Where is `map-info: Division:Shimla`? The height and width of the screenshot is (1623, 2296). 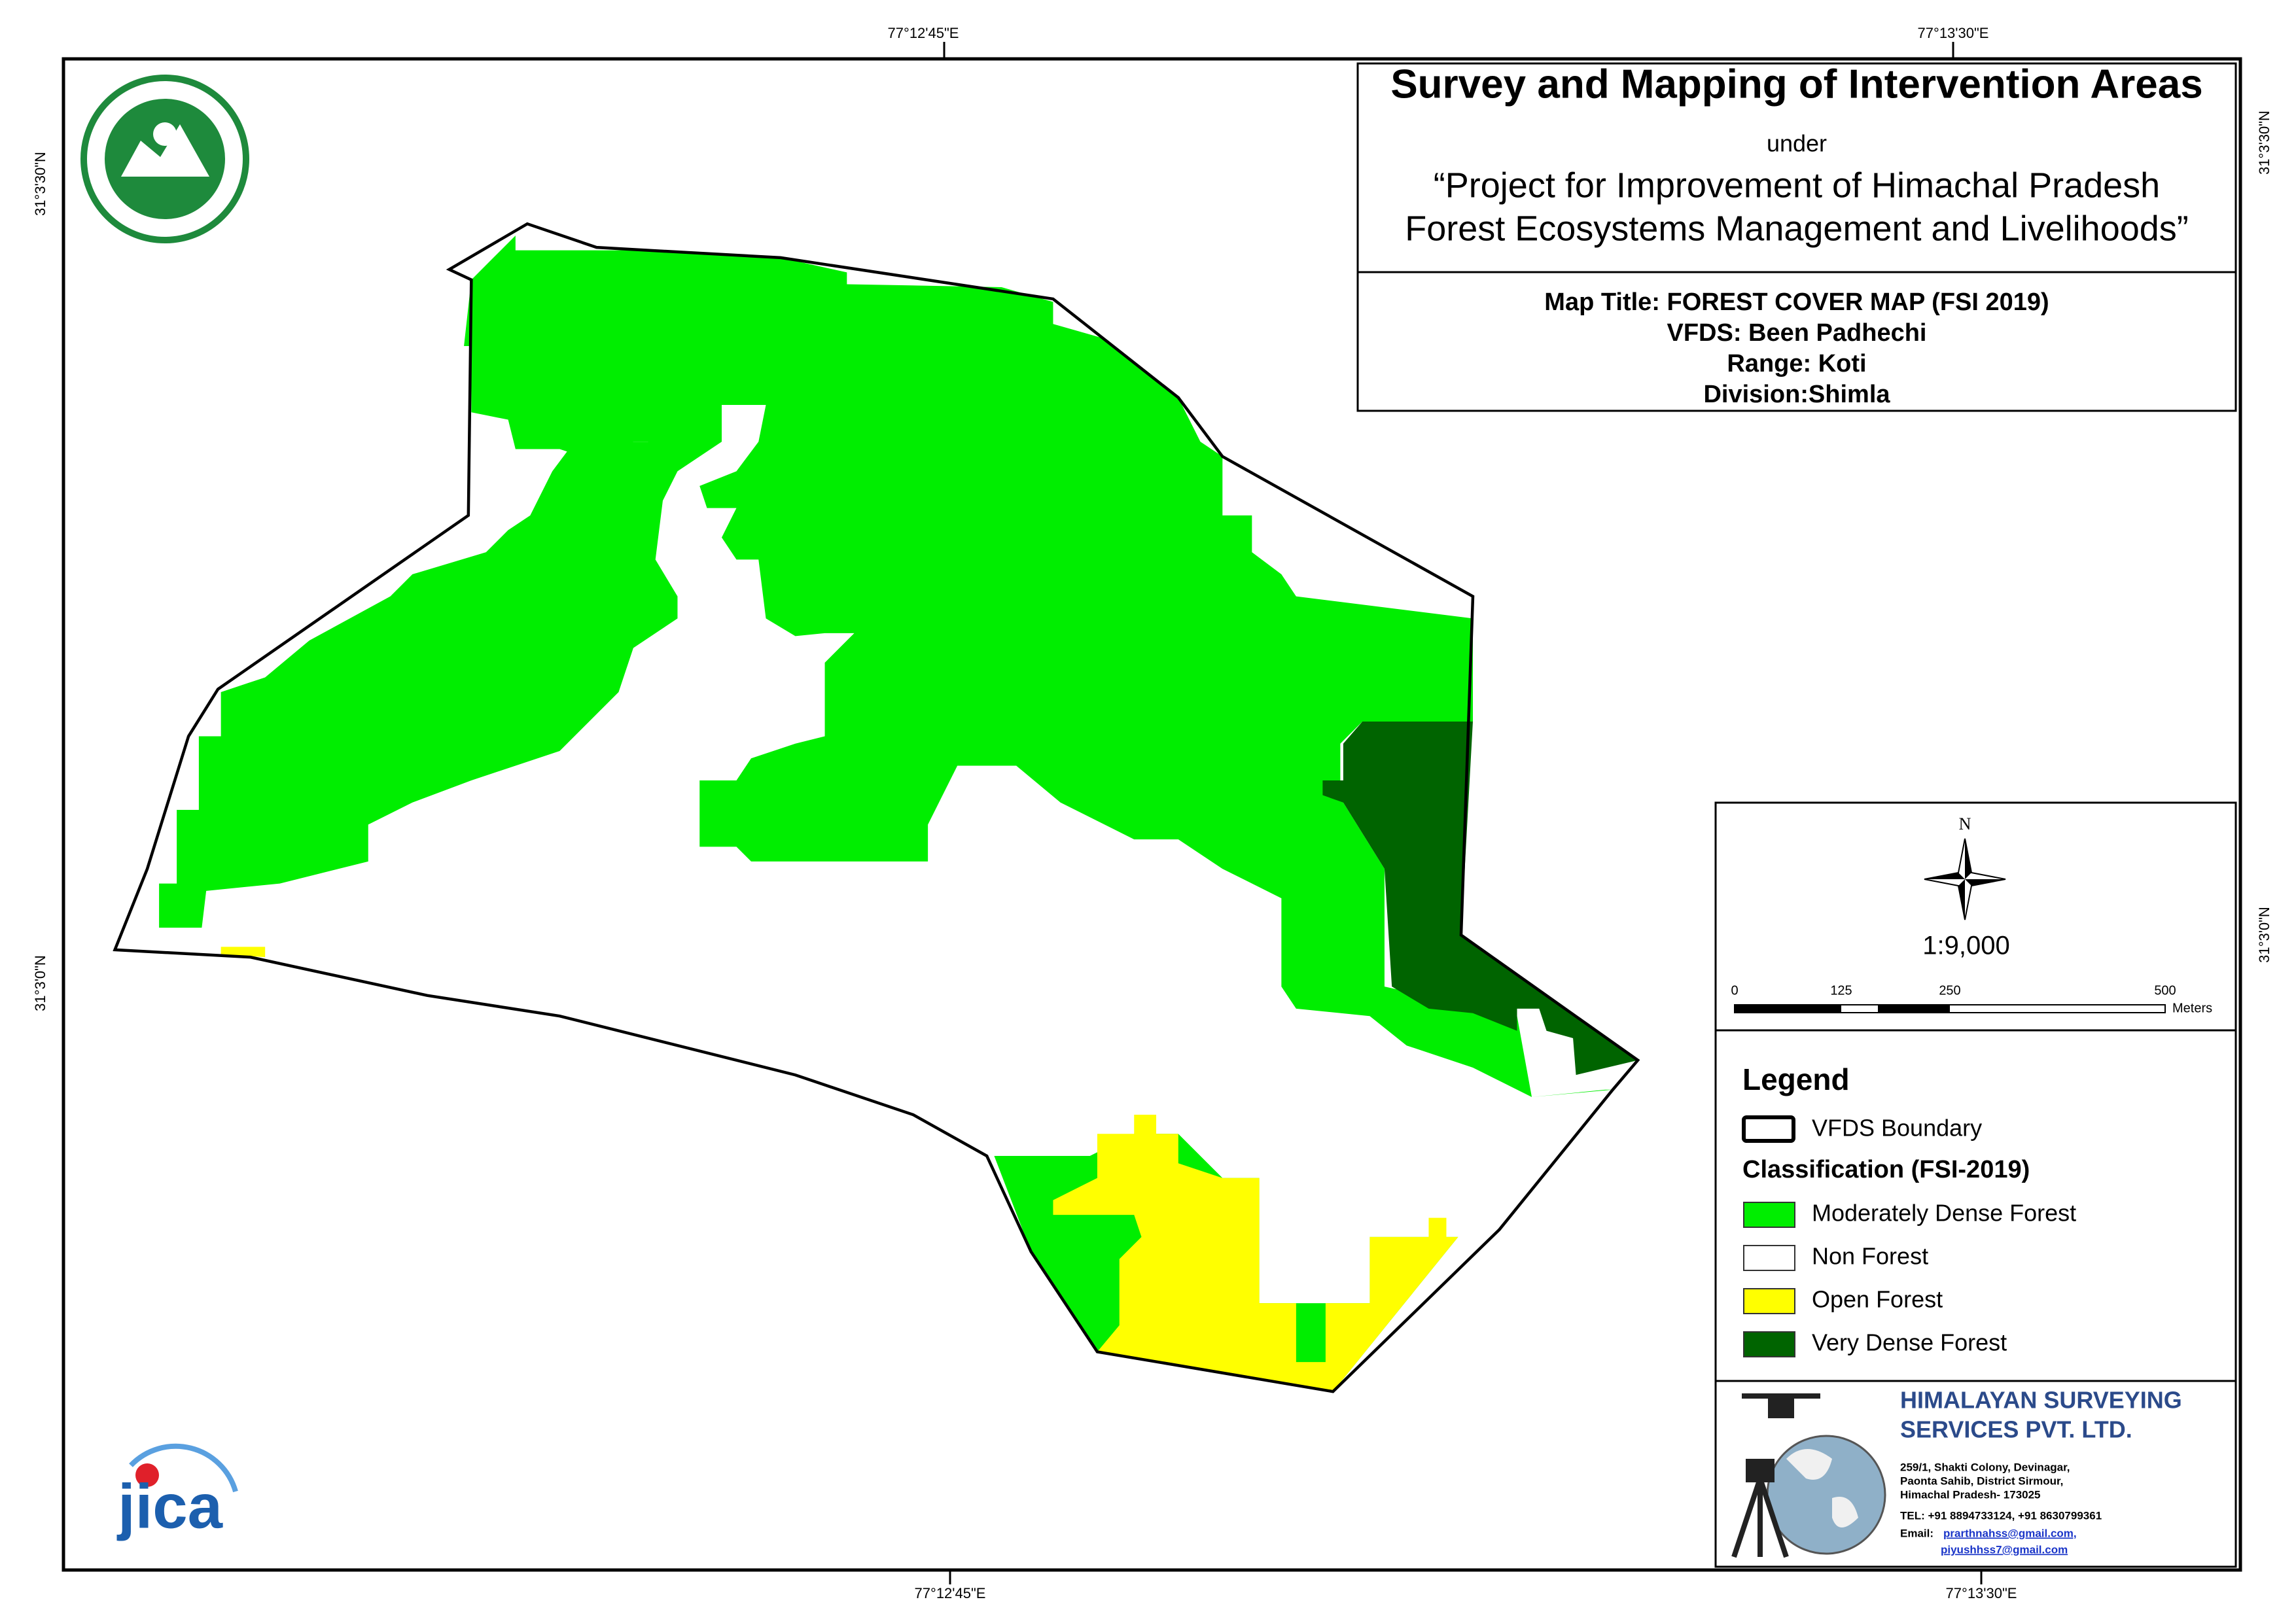 map-info: Division:Shimla is located at coordinates (1797, 394).